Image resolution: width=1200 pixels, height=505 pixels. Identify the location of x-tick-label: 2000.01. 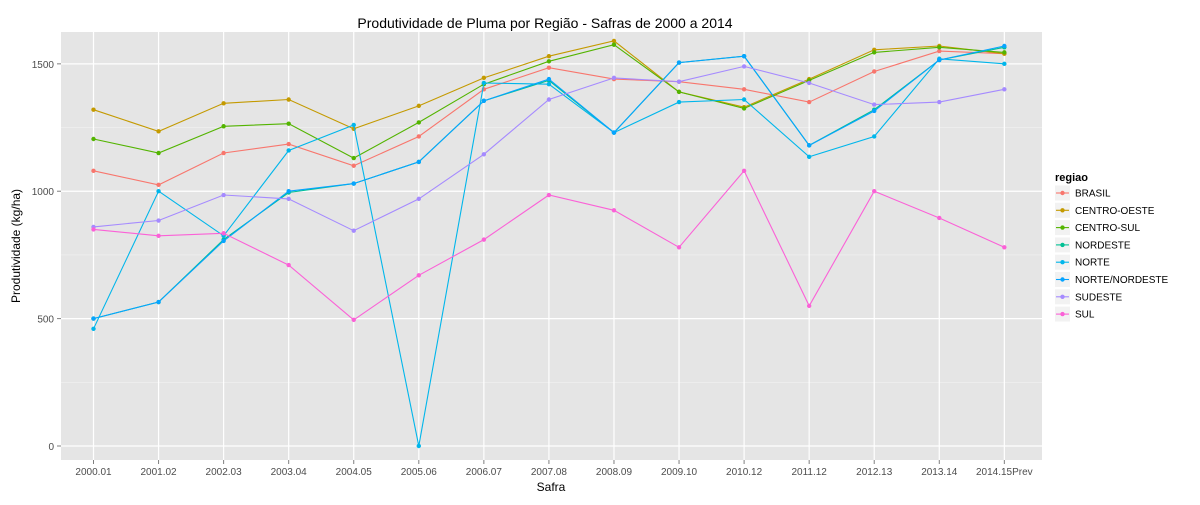
(93, 472).